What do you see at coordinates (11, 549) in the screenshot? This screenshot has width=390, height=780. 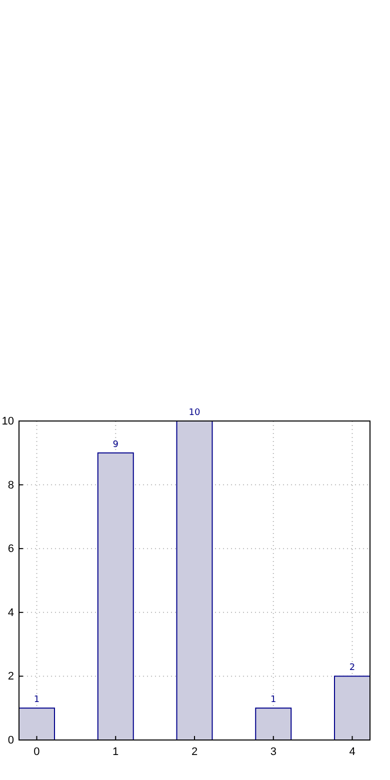 I see `y-tick-label: 6` at bounding box center [11, 549].